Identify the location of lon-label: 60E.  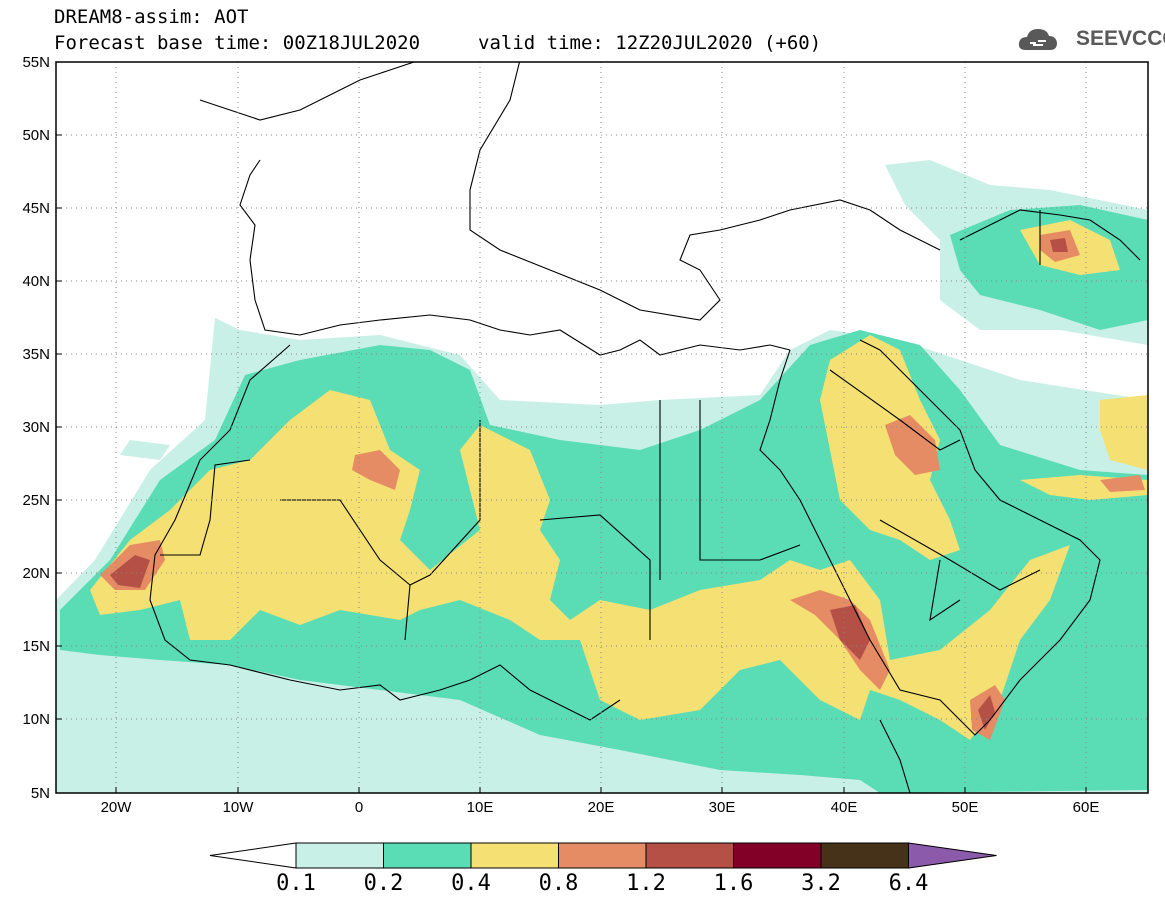
(1086, 807).